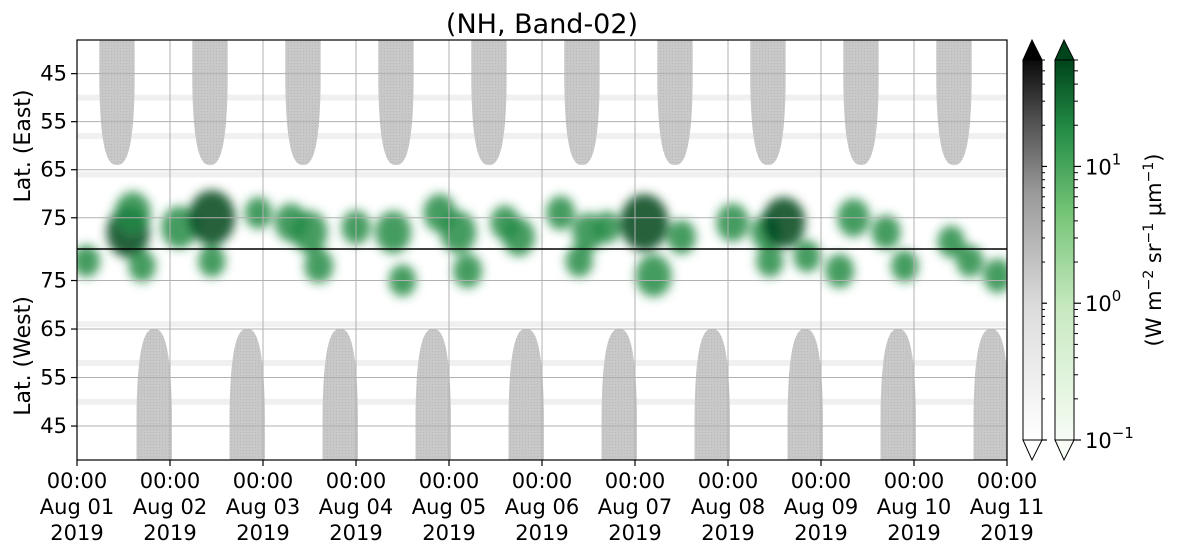 The image size is (1181, 556). What do you see at coordinates (53, 218) in the screenshot?
I see `y-tick-label: 75` at bounding box center [53, 218].